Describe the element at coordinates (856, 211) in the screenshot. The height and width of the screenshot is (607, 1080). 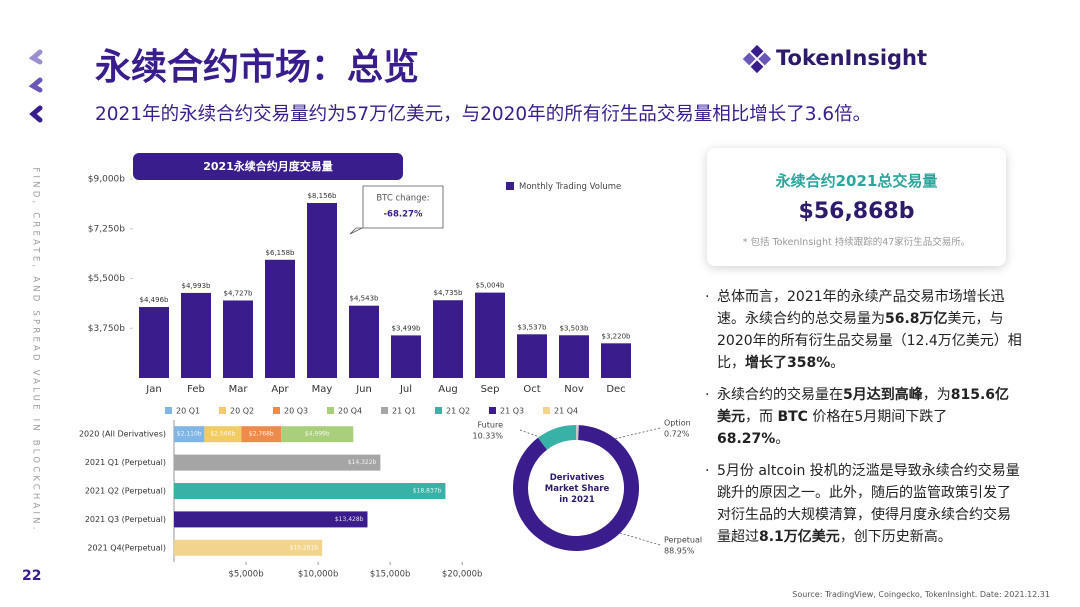
I see `card-value: $56,868b` at that location.